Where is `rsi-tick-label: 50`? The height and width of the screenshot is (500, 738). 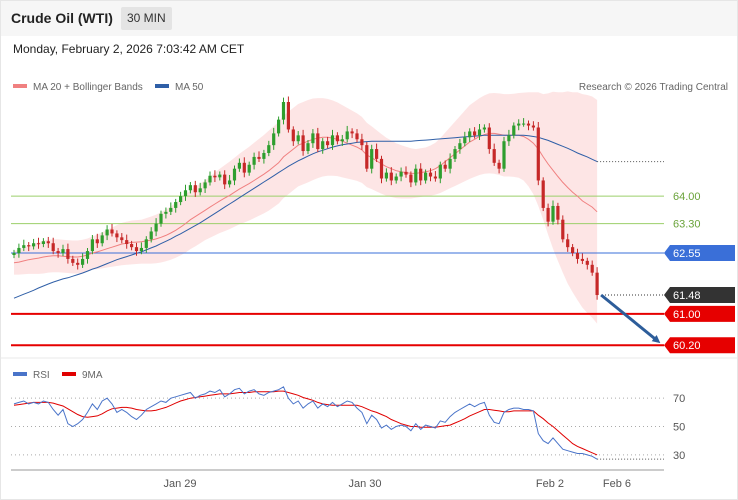
rsi-tick-label: 50 is located at coordinates (679, 428).